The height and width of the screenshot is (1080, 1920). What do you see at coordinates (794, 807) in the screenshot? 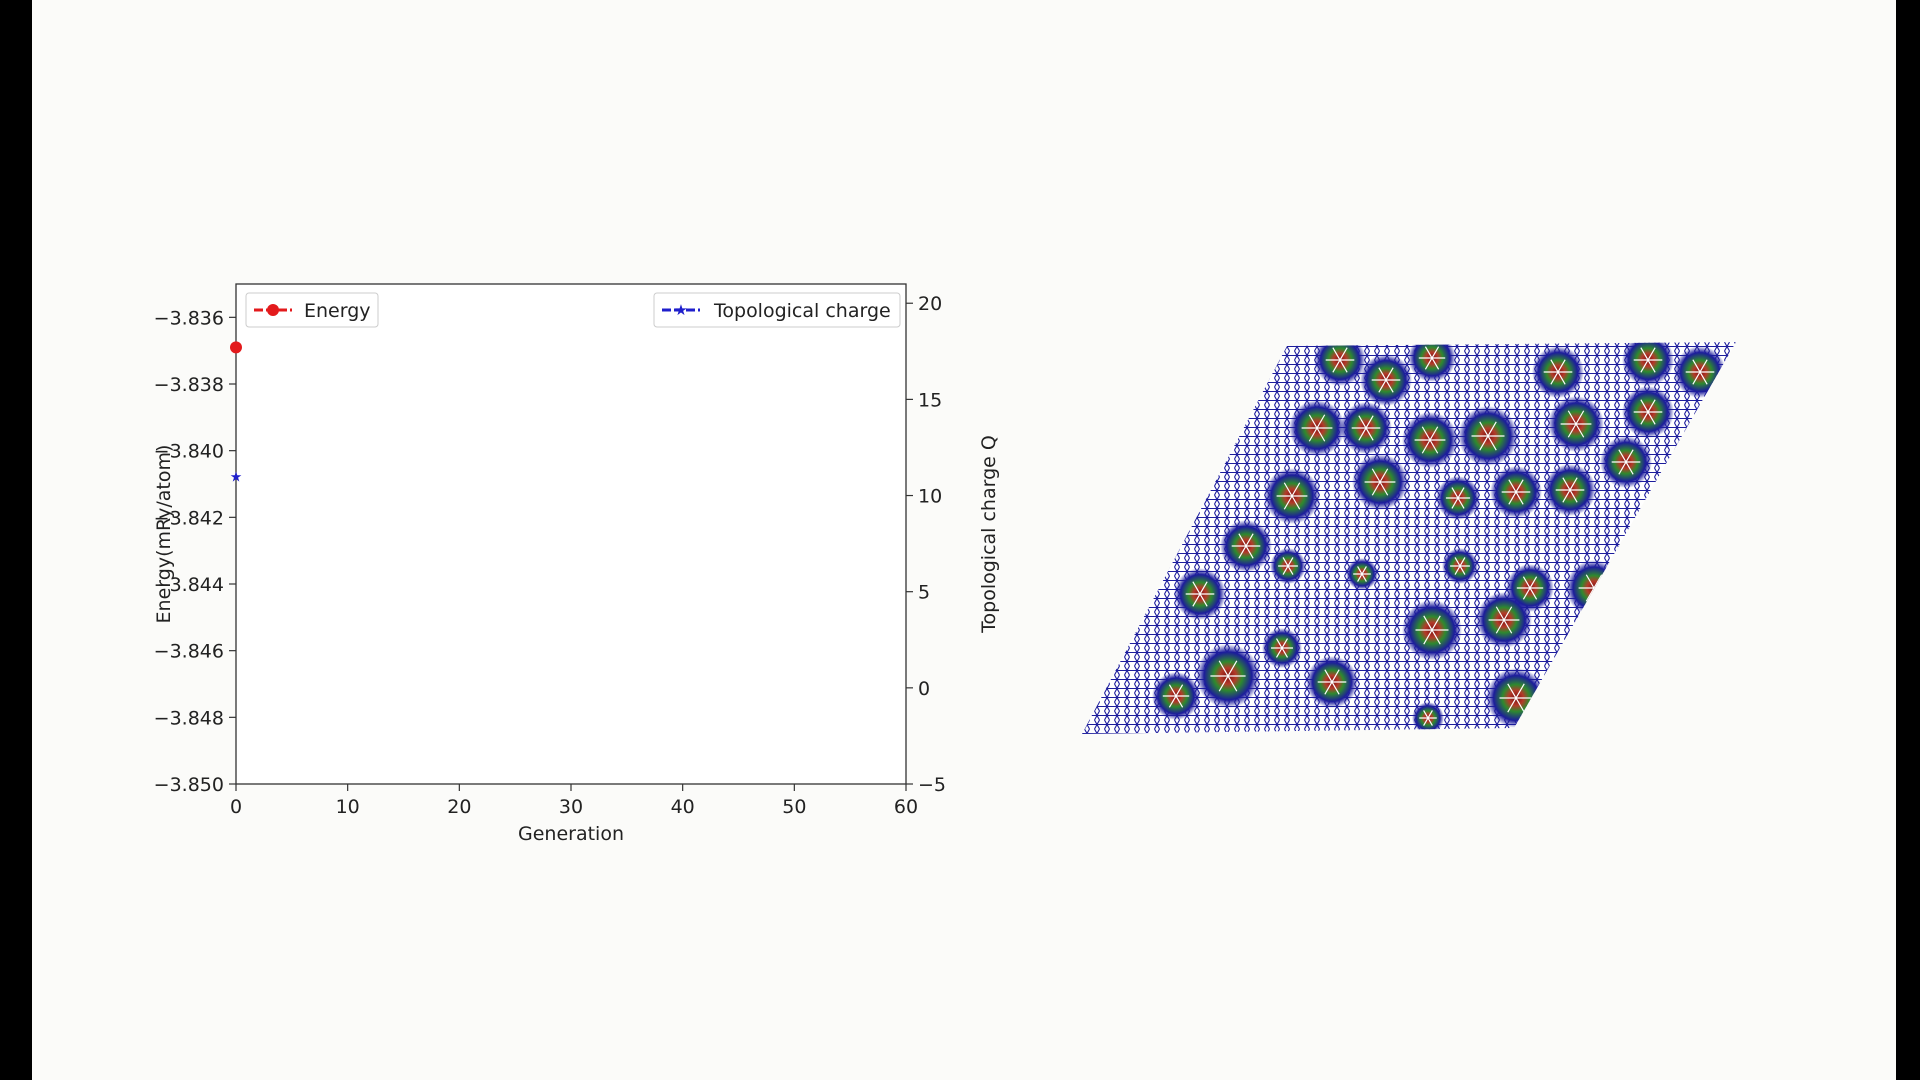
I see `x-tick-label: 50` at bounding box center [794, 807].